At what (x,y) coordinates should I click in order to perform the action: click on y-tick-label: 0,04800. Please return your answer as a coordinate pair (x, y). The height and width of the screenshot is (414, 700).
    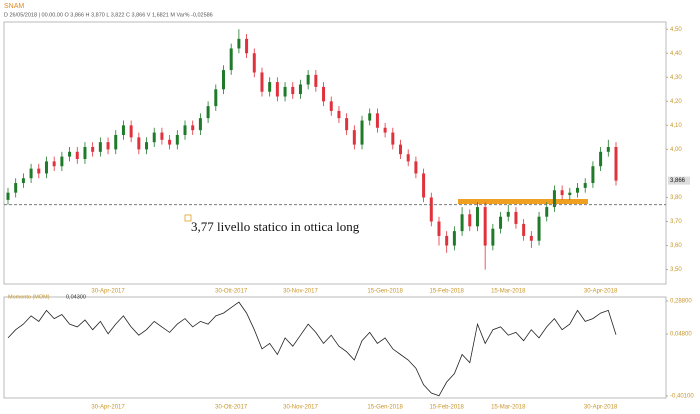
    Looking at the image, I should click on (681, 335).